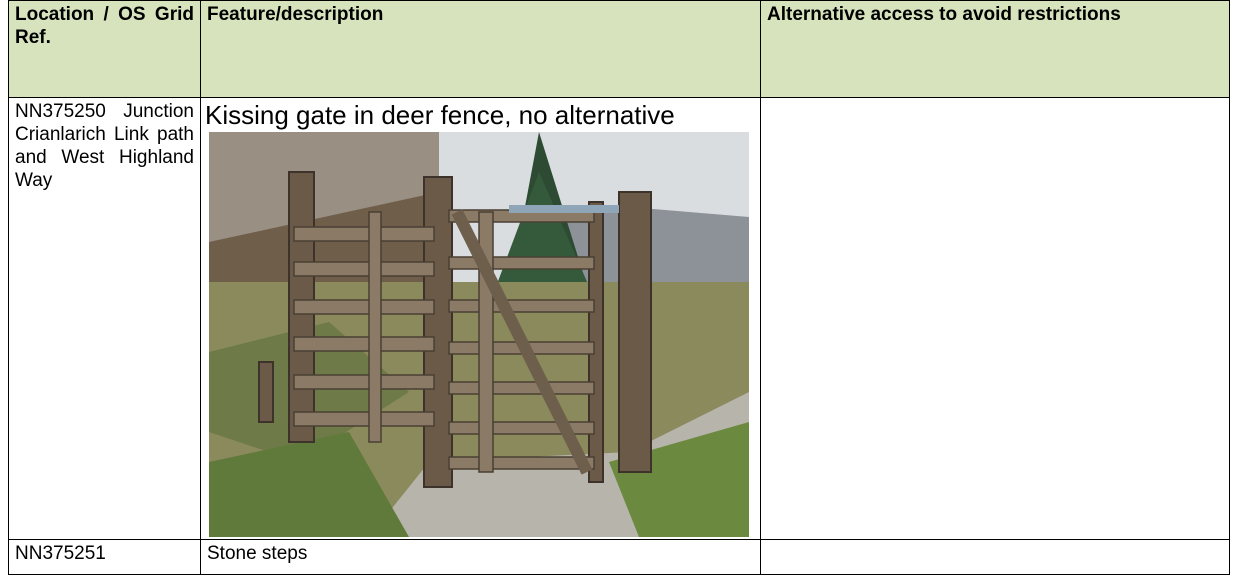  I want to click on table-row: NN375251 Stone steps, so click(619, 557).